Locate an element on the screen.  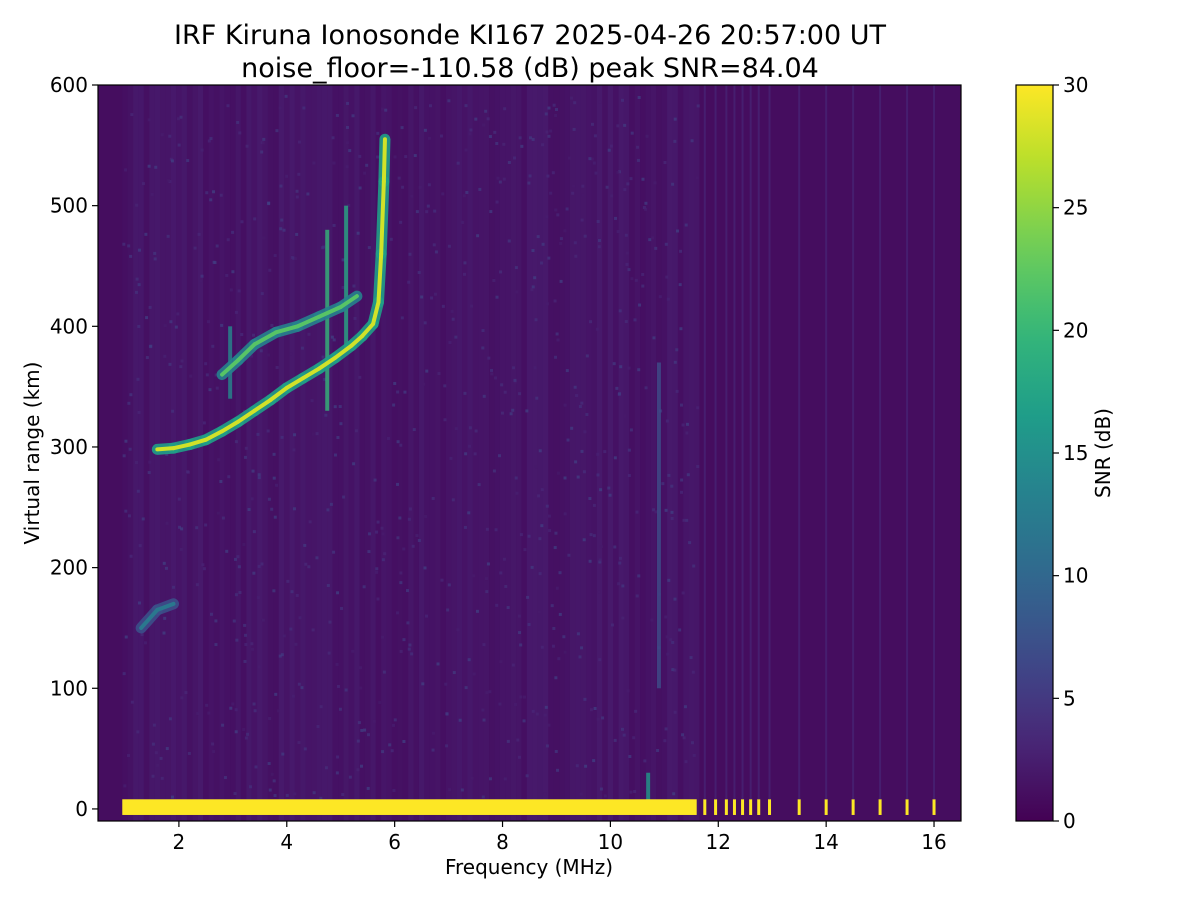
x-tick-14: 14 is located at coordinates (825, 842).